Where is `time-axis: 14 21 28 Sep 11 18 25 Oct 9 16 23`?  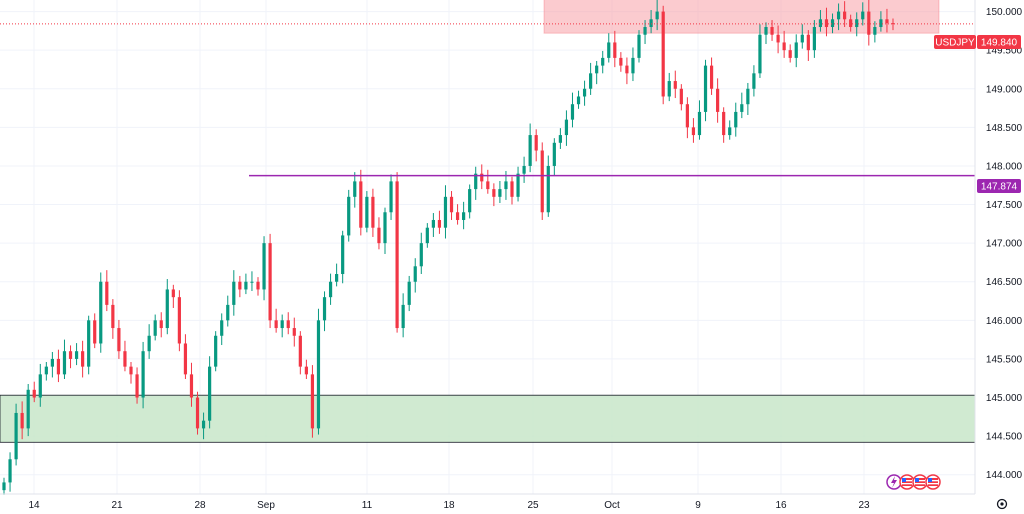
time-axis: 14 21 28 Sep 11 18 25 Oct 9 16 23 is located at coordinates (449, 505).